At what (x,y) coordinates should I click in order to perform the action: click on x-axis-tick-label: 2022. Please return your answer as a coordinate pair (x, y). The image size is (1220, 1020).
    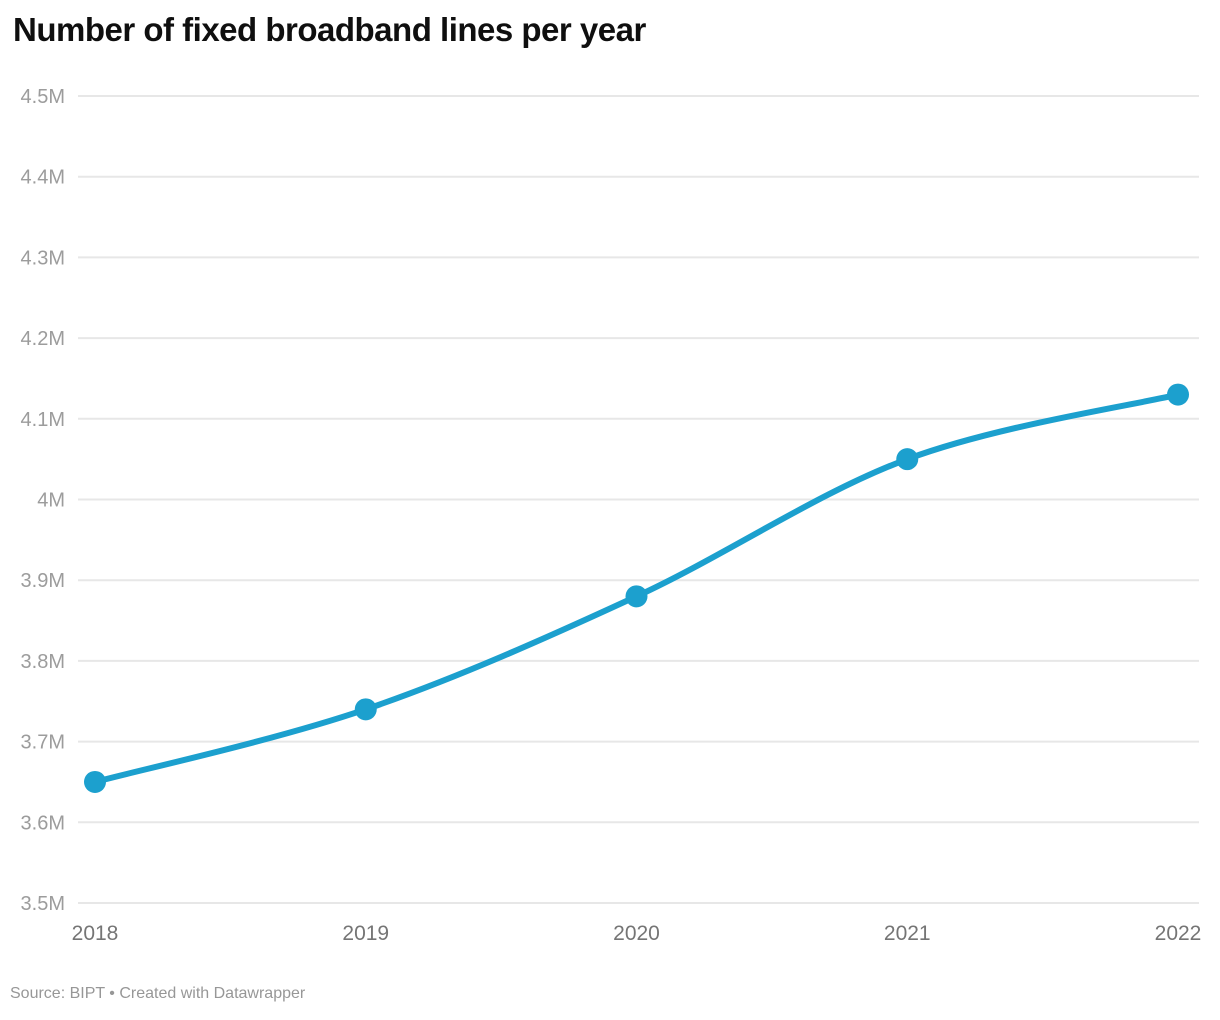
    Looking at the image, I should click on (1178, 933).